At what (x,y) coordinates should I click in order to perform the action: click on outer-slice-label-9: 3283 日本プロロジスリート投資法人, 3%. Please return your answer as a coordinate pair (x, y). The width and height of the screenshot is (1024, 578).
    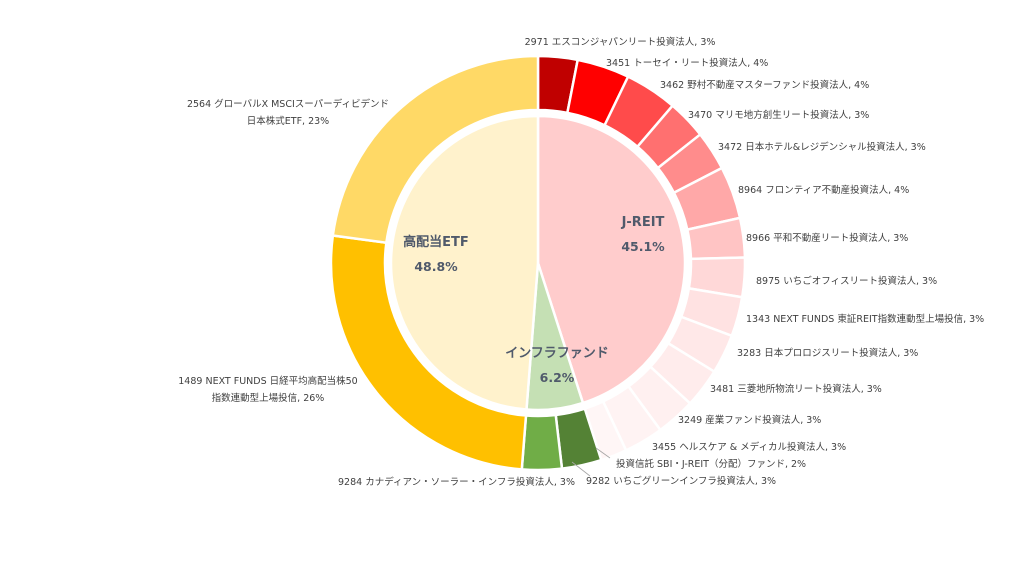
    Looking at the image, I should click on (827, 353).